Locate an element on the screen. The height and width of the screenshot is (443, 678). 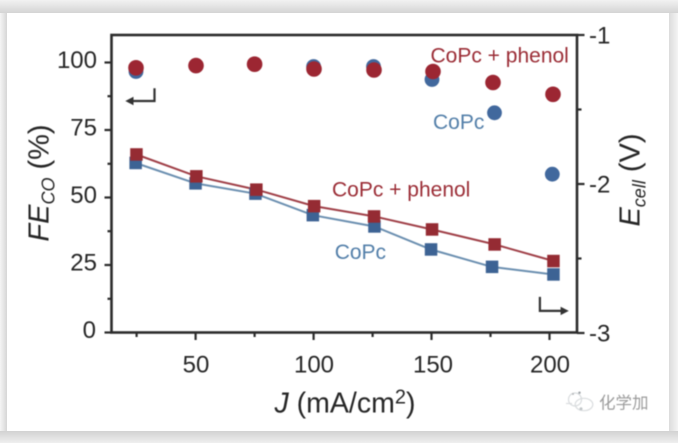
svg-text: Ecell (V) is located at coordinates (632, 179).